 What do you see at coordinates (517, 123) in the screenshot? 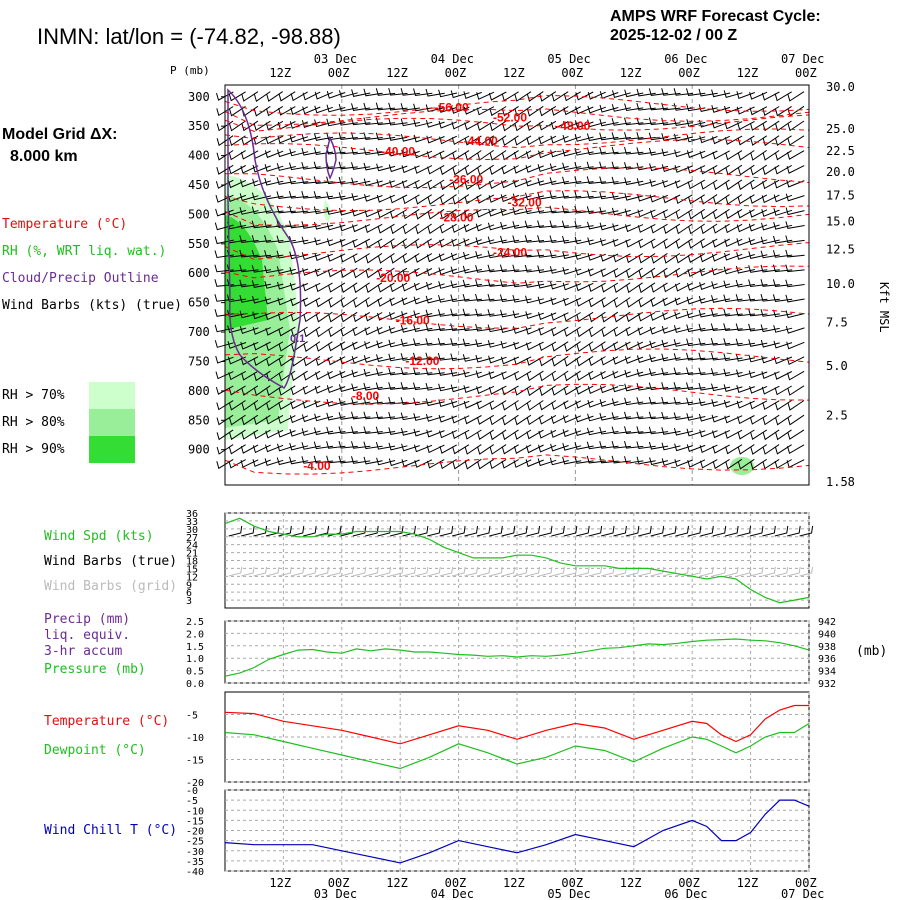
I see `temperature-contour-line` at bounding box center [517, 123].